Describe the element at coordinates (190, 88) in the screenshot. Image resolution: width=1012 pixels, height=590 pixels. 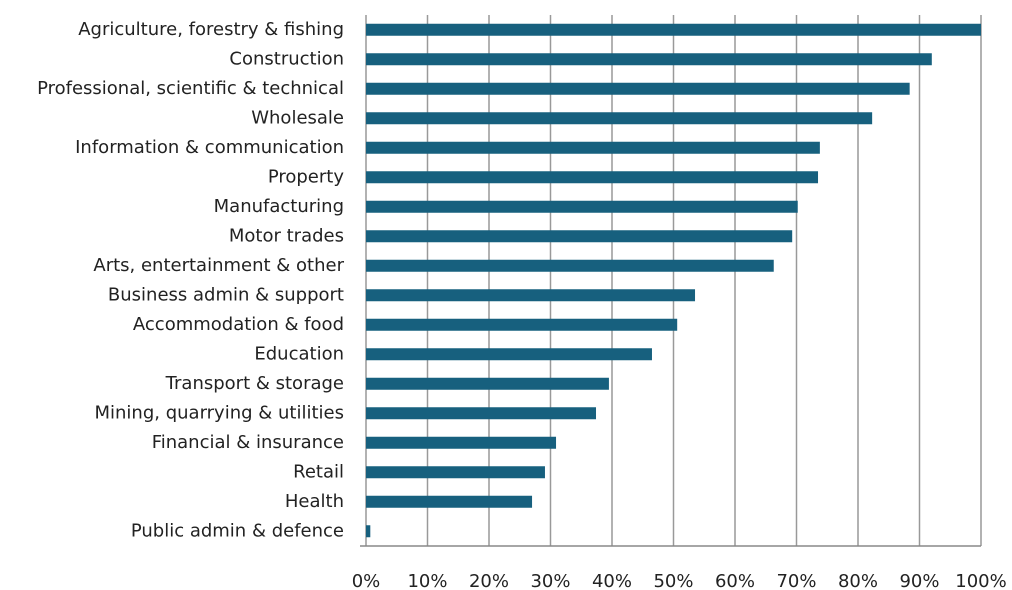
I see `y-tick-label: Professional, scientific & technical` at that location.